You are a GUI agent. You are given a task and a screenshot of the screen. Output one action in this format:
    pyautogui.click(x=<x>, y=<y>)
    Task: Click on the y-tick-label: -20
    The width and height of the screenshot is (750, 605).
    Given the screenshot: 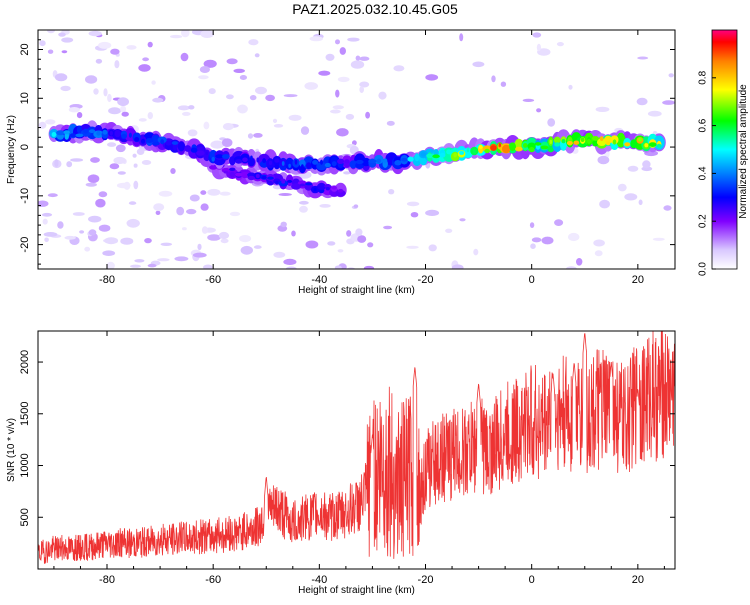 What is the action you would take?
    pyautogui.click(x=25, y=245)
    